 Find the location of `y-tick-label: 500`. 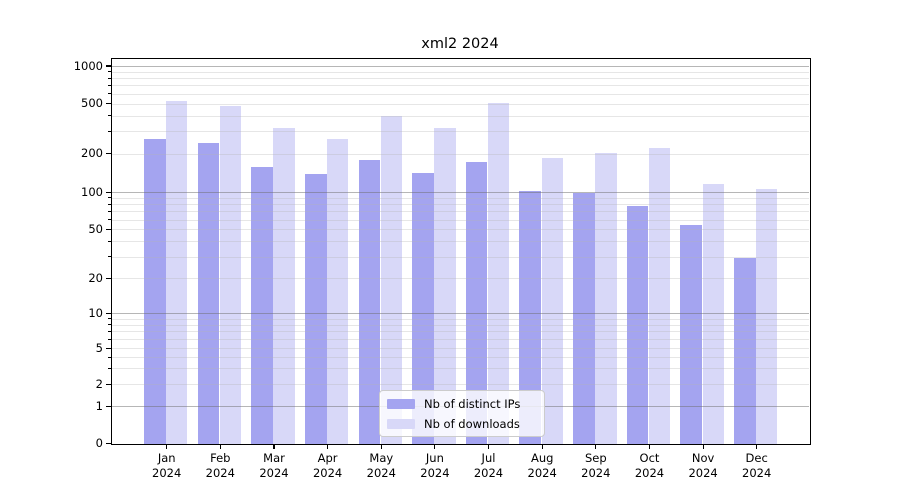

y-tick-label: 500 is located at coordinates (92, 103).